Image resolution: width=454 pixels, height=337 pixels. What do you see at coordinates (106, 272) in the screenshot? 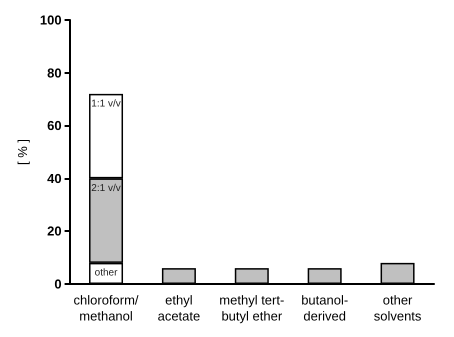
I see `series-label: other` at bounding box center [106, 272].